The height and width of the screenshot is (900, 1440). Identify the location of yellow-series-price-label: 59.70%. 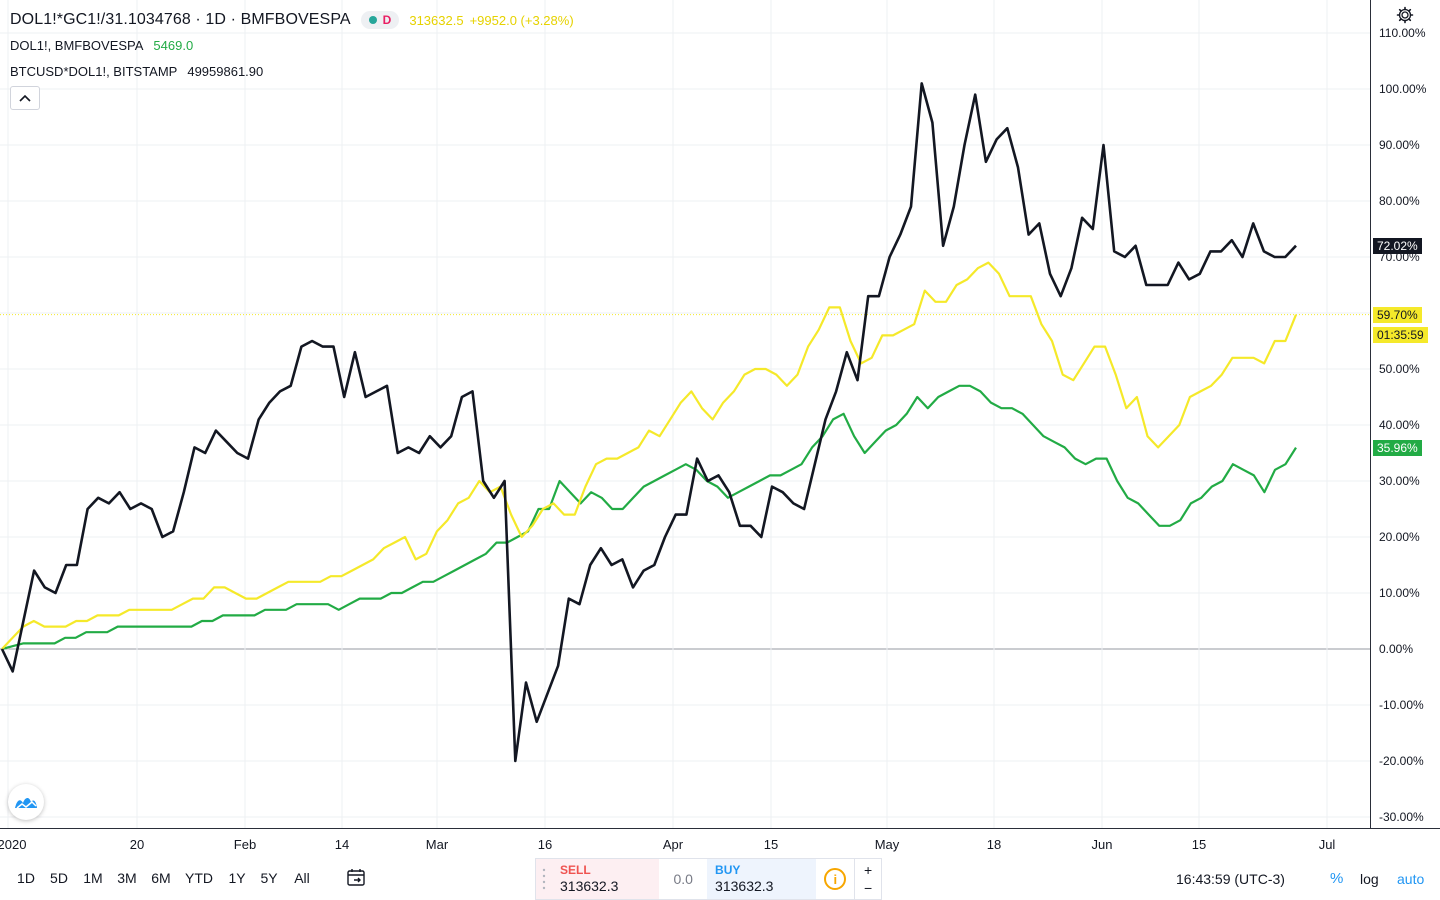
(1397, 314).